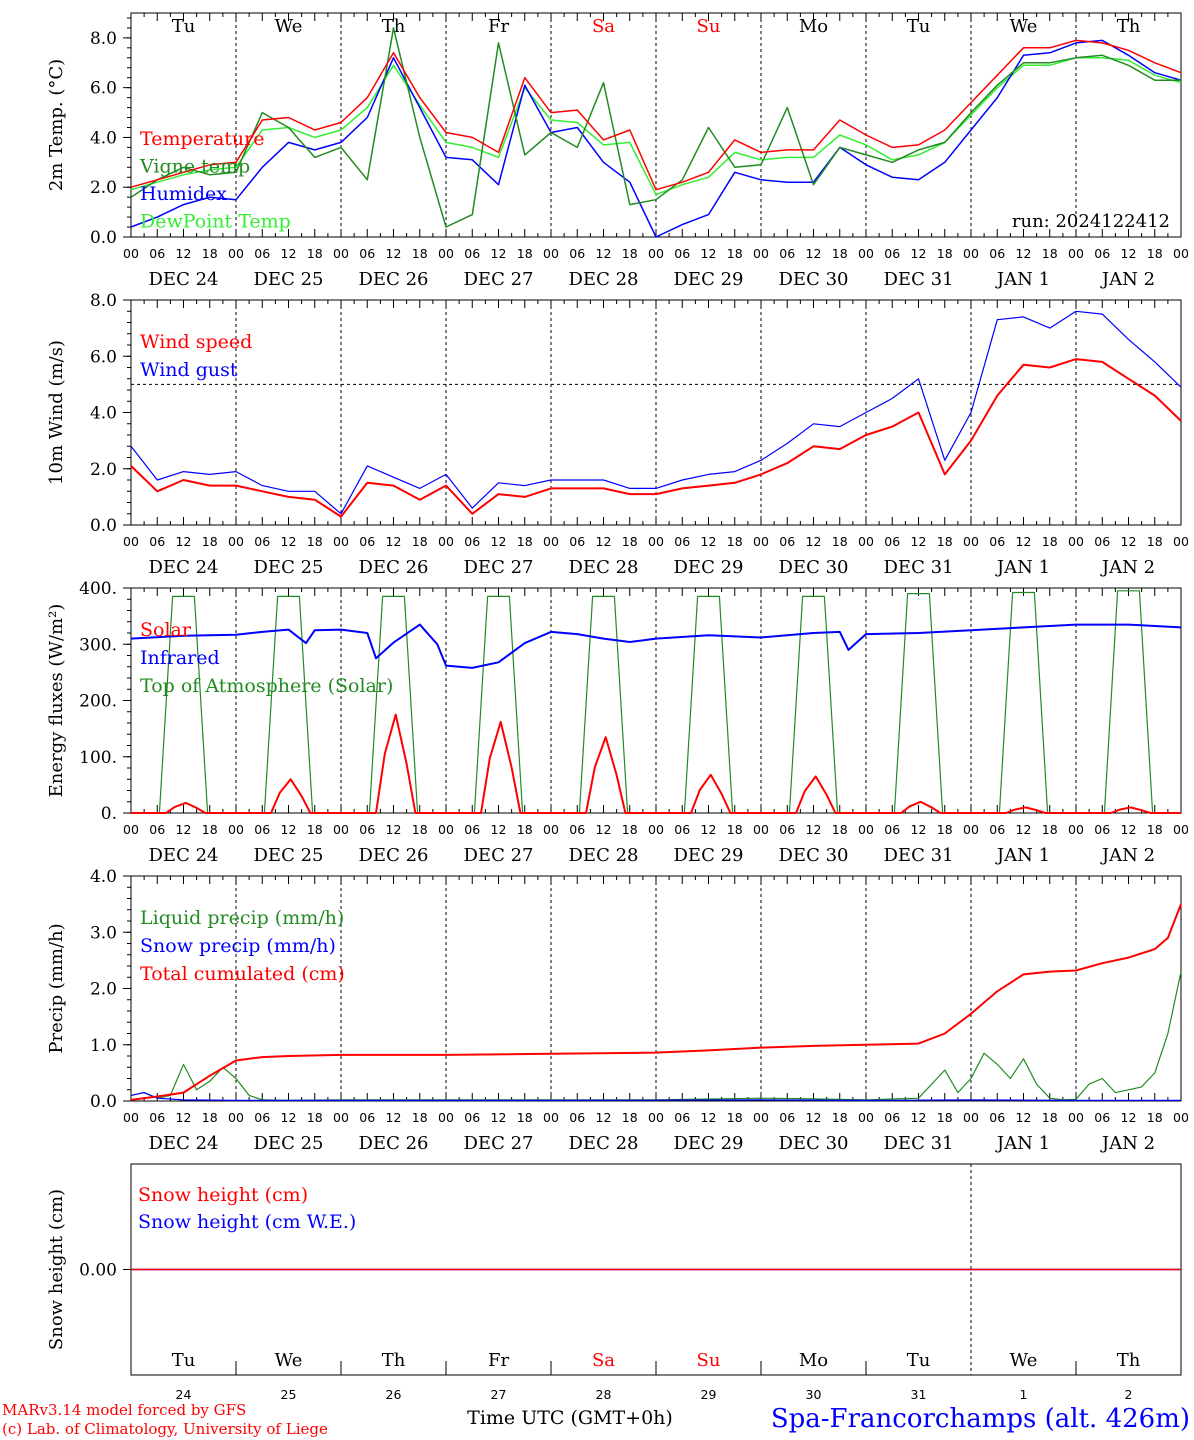 The image size is (1194, 1440). I want to click on day-label: Sa, so click(603, 1360).